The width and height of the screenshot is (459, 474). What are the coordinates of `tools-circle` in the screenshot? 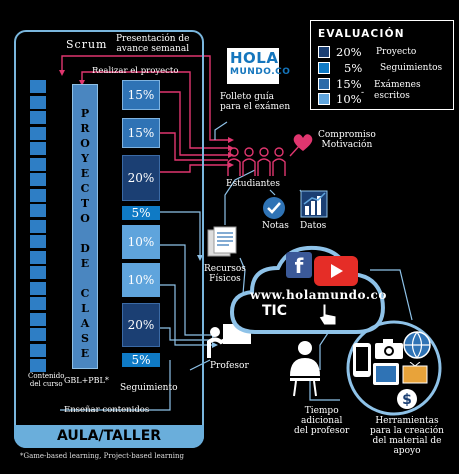 It's located at (394, 368).